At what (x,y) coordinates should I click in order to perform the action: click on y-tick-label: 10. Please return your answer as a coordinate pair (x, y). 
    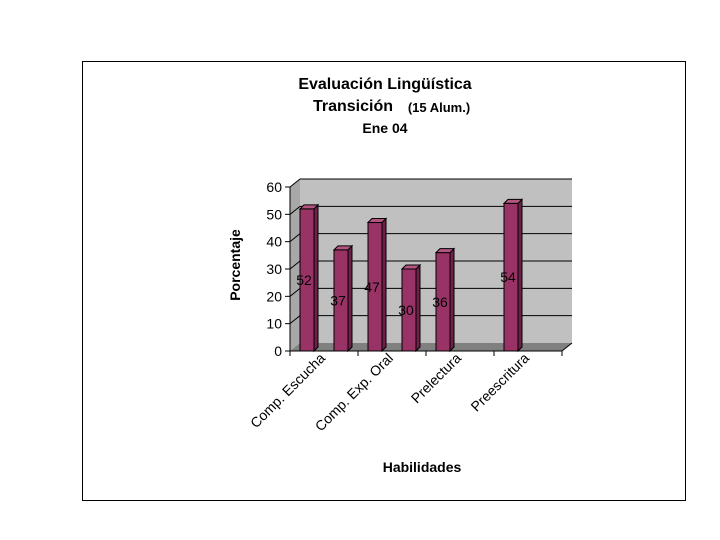
    Looking at the image, I should click on (274, 324).